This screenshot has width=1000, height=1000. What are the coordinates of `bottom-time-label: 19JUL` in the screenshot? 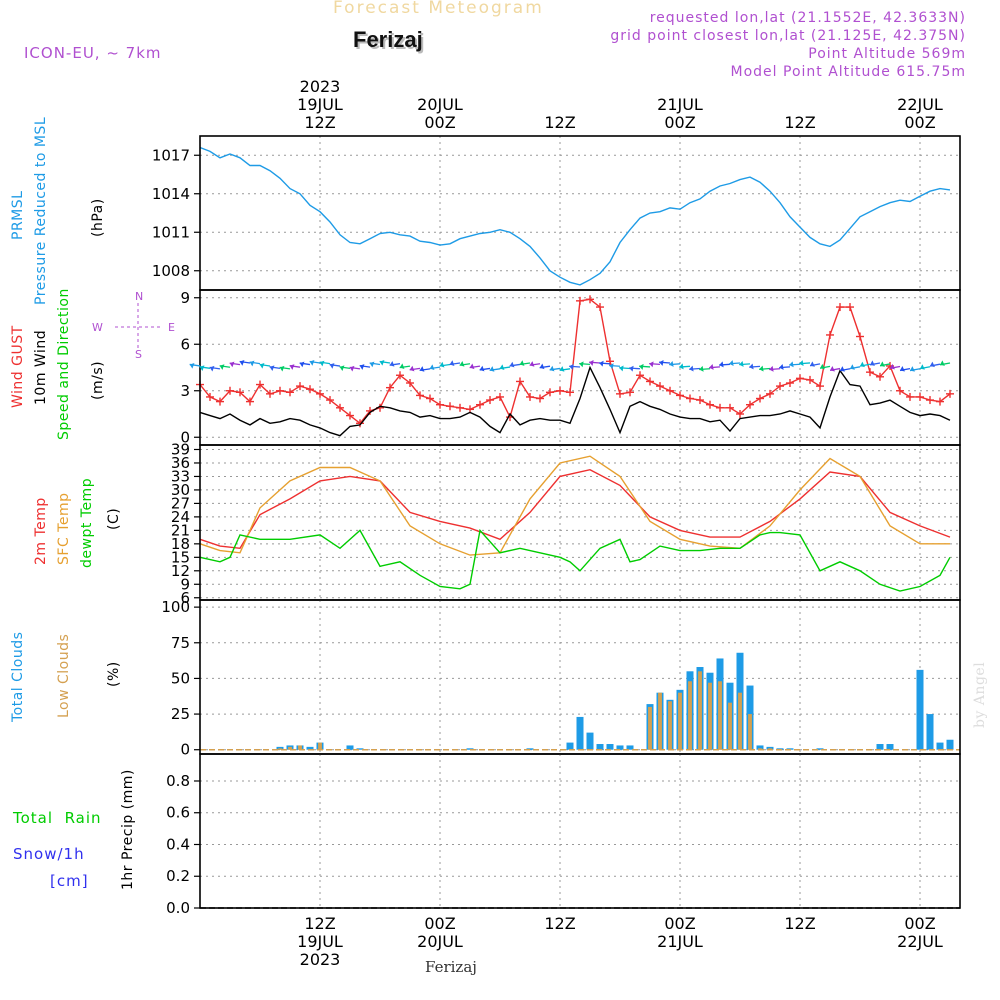 It's located at (320, 941).